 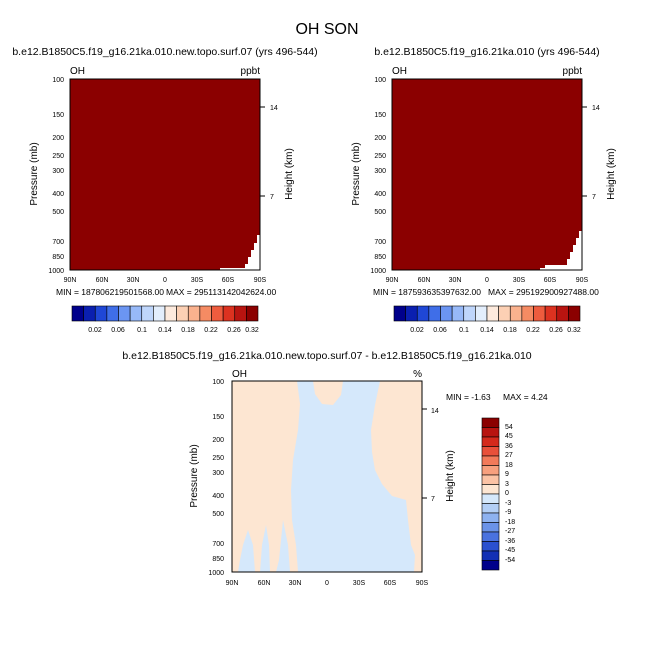 I want to click on panel-1-frame, so click(x=165, y=174).